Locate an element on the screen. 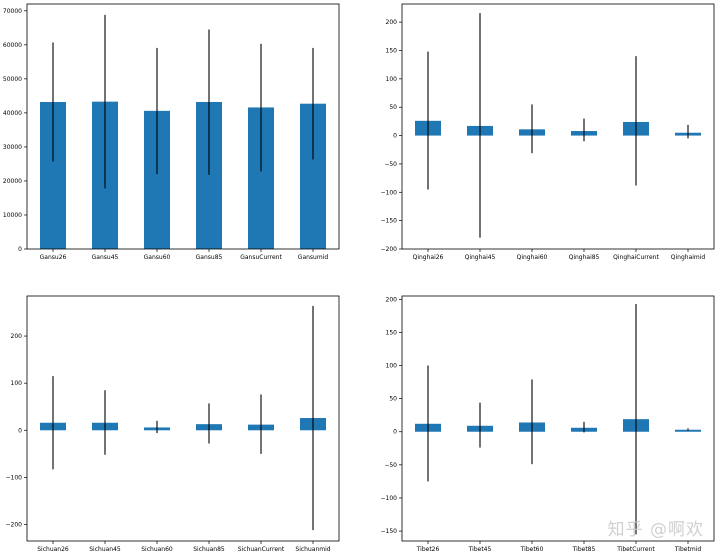 Image resolution: width=720 pixels, height=556 pixels. x-tick-label: Sichuanmid is located at coordinates (312, 549).